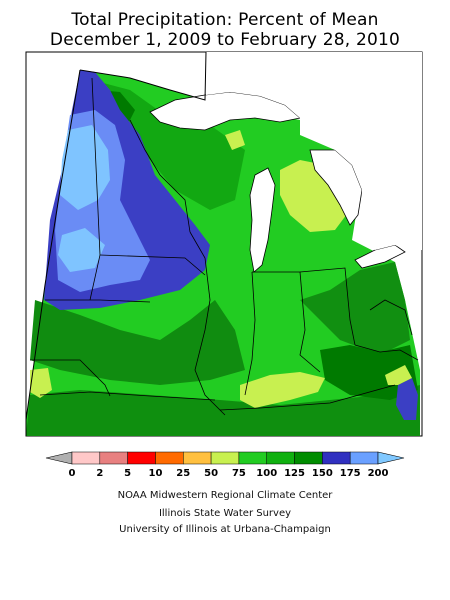 The width and height of the screenshot is (450, 600). Describe the element at coordinates (41, 383) in the screenshot. I see `region-yellow-southwest` at that location.